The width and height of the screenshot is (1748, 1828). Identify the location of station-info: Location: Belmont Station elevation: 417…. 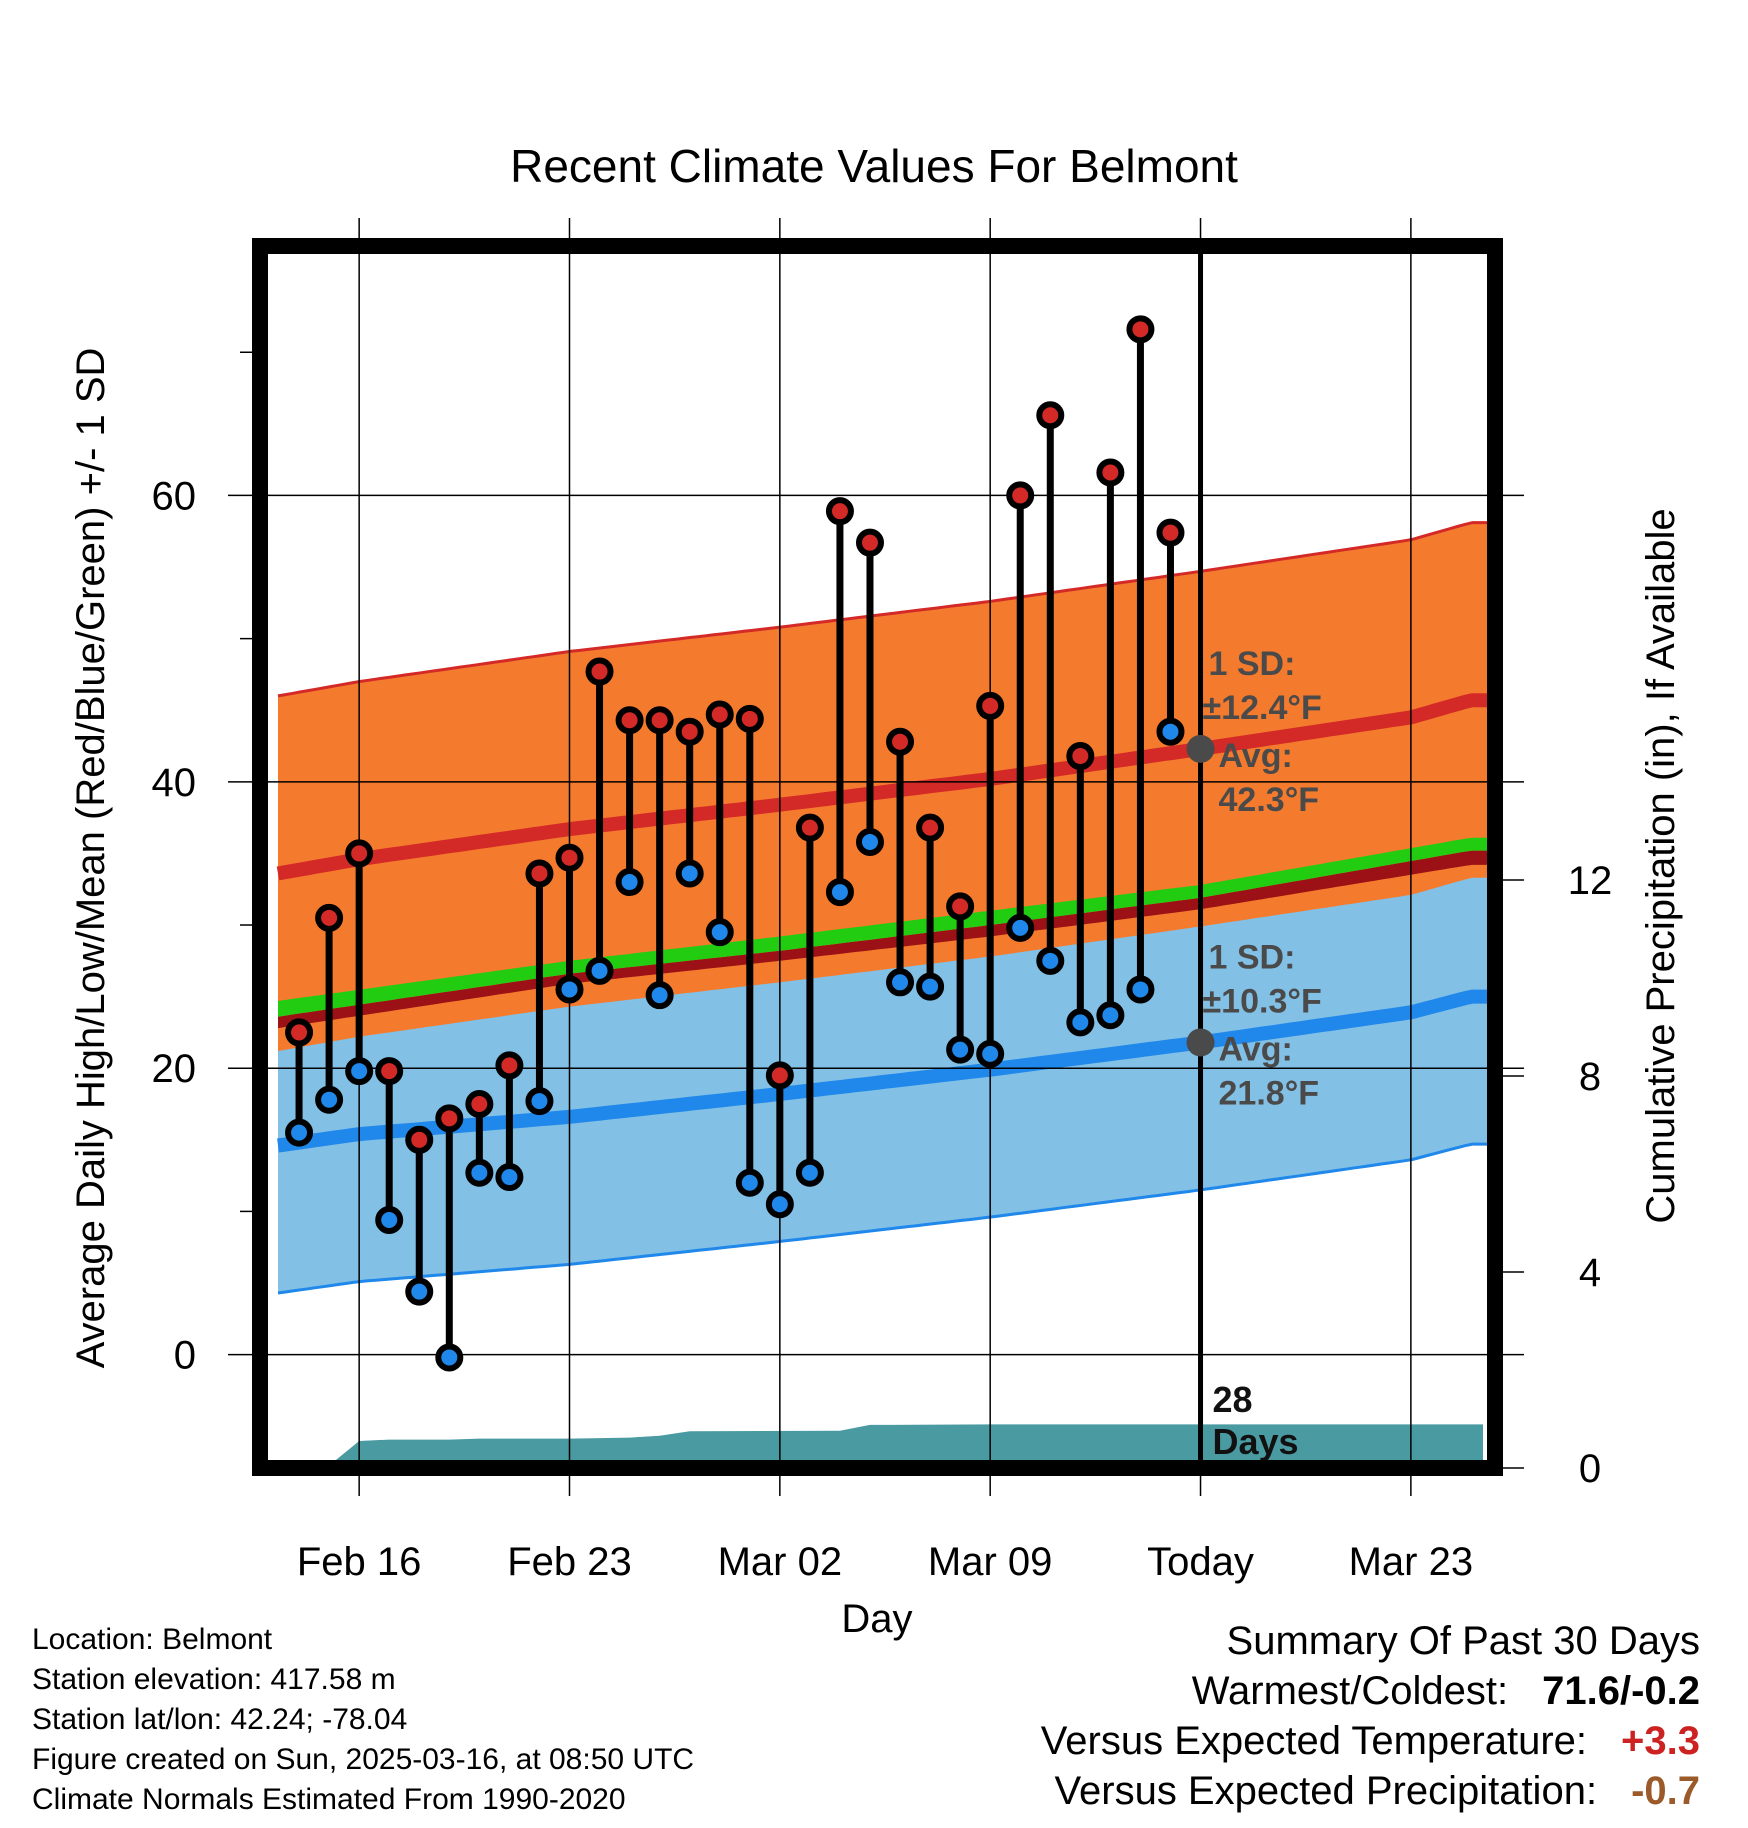
(363, 1720).